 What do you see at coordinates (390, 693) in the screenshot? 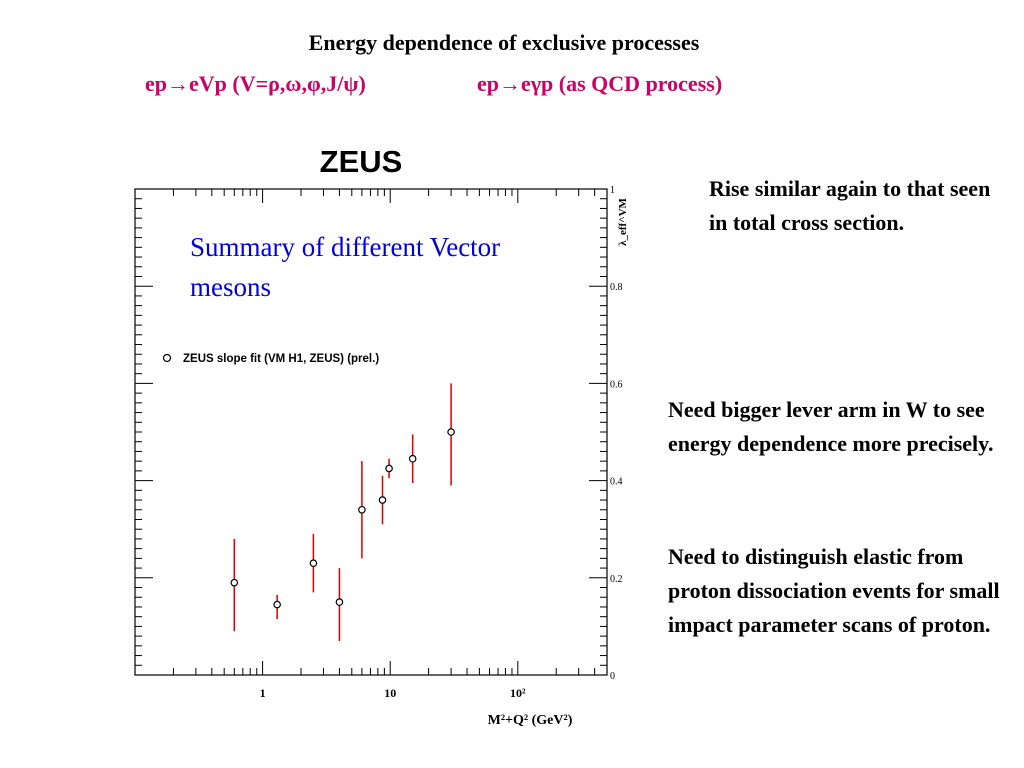
I see `x-tick-label: 10` at bounding box center [390, 693].